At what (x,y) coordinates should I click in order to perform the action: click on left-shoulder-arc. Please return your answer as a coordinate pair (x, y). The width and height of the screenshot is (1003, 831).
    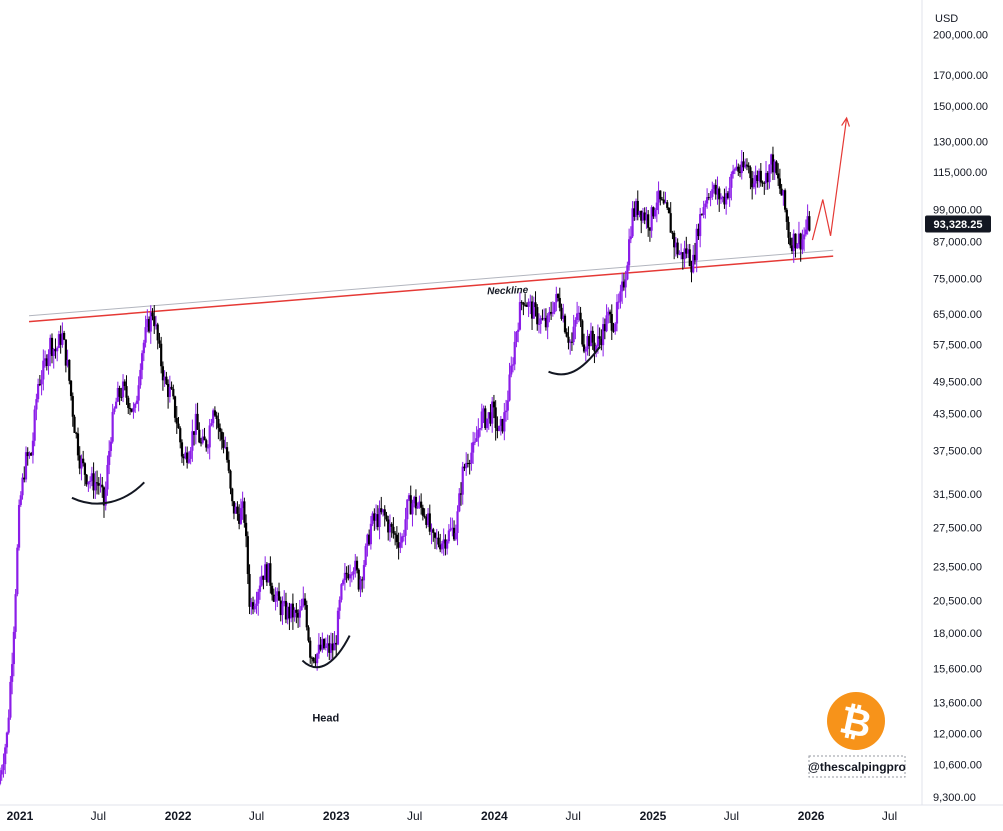
    Looking at the image, I should click on (108, 493).